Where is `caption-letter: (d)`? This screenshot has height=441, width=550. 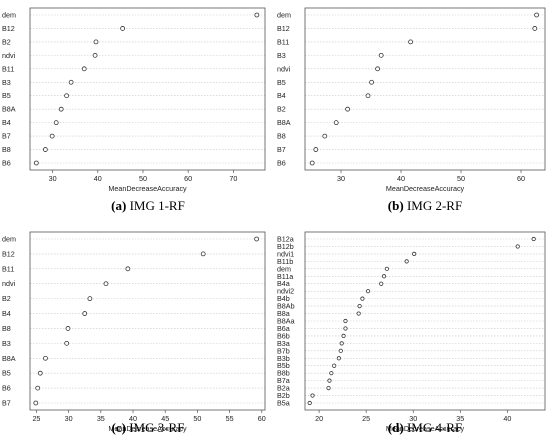 caption-letter: (d) is located at coordinates (396, 427).